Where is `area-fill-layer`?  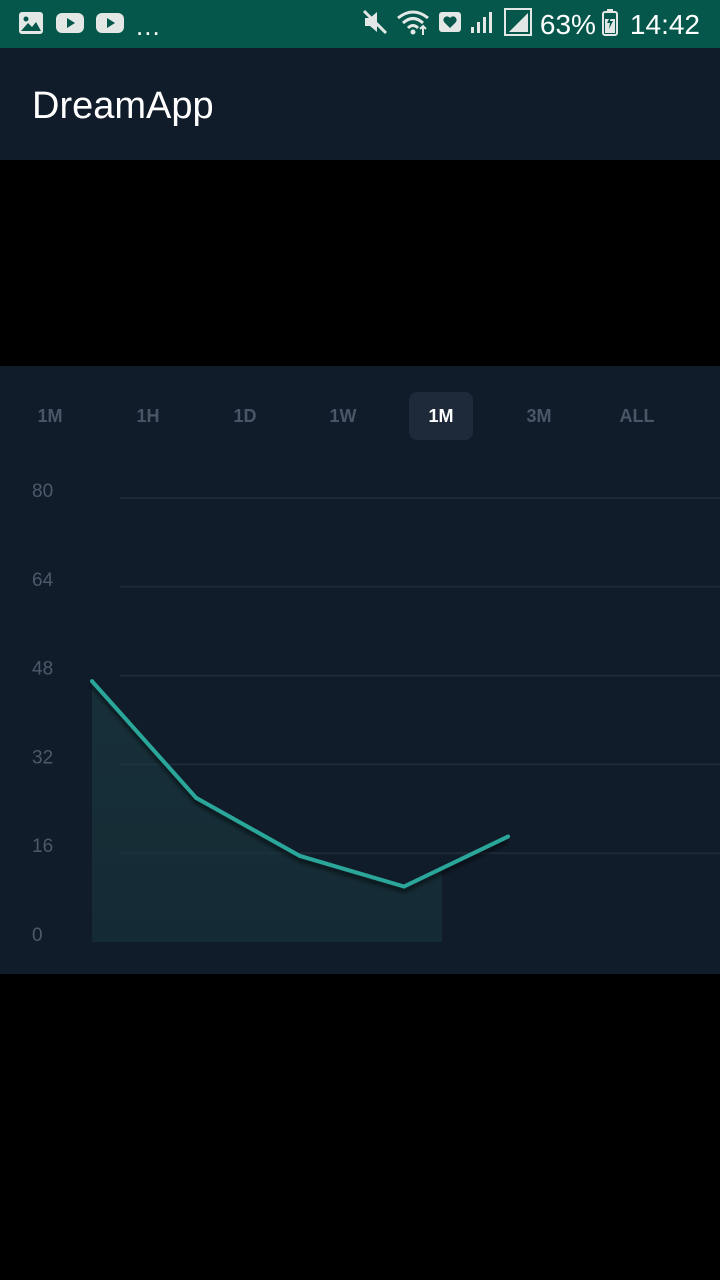 area-fill-layer is located at coordinates (267, 811).